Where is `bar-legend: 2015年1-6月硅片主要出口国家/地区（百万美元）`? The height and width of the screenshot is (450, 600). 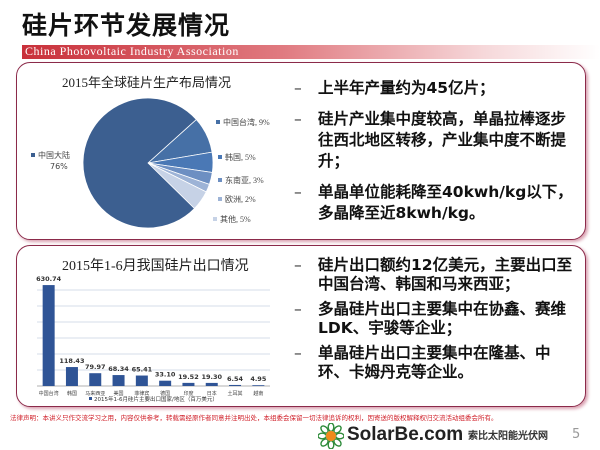 bar-legend: 2015年1-6月硅片主要出口国家/地区（百万美元） is located at coordinates (156, 399).